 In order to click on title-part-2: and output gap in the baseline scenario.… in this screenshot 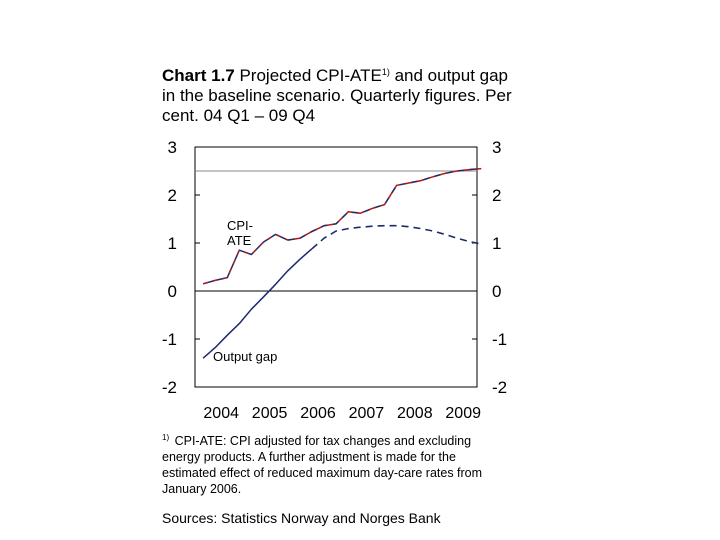, I will do `click(337, 95)`.